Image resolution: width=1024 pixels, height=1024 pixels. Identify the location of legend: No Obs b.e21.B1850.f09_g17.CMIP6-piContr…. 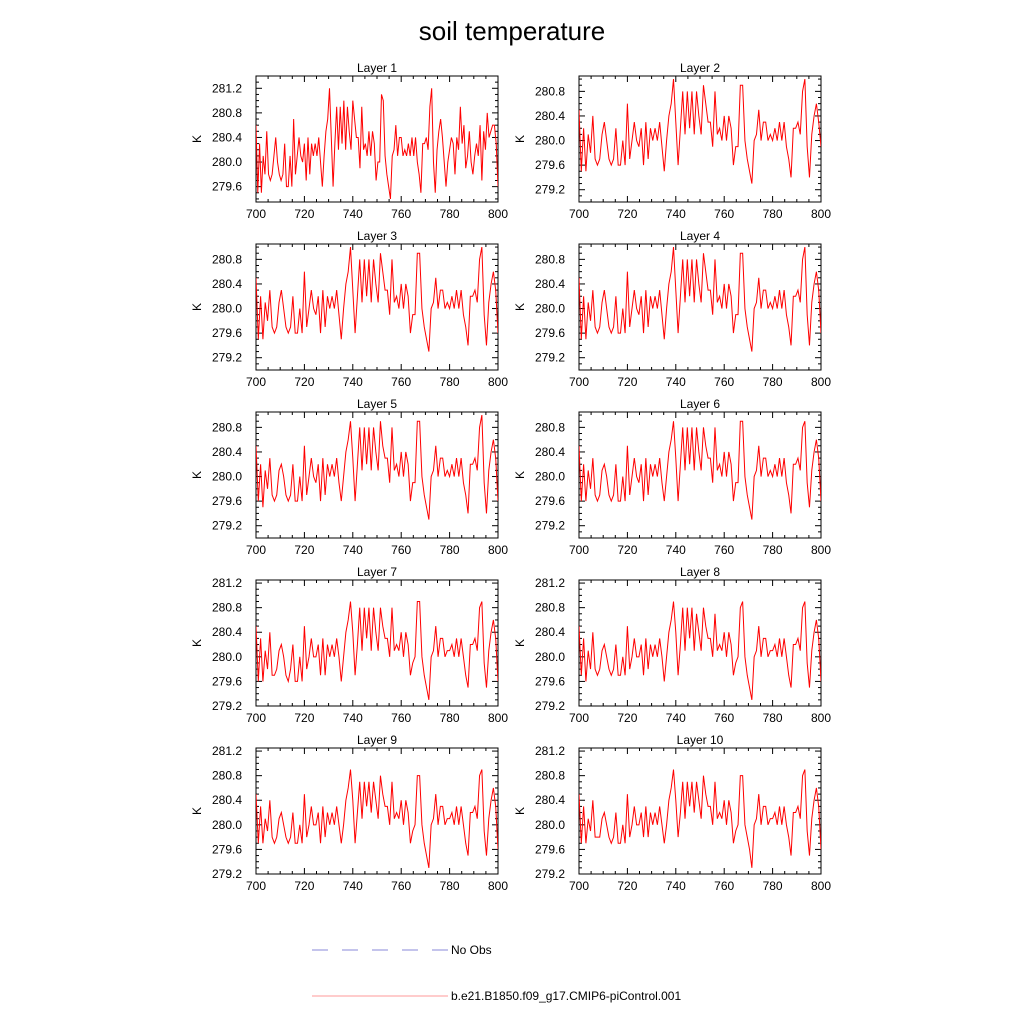
(496, 973).